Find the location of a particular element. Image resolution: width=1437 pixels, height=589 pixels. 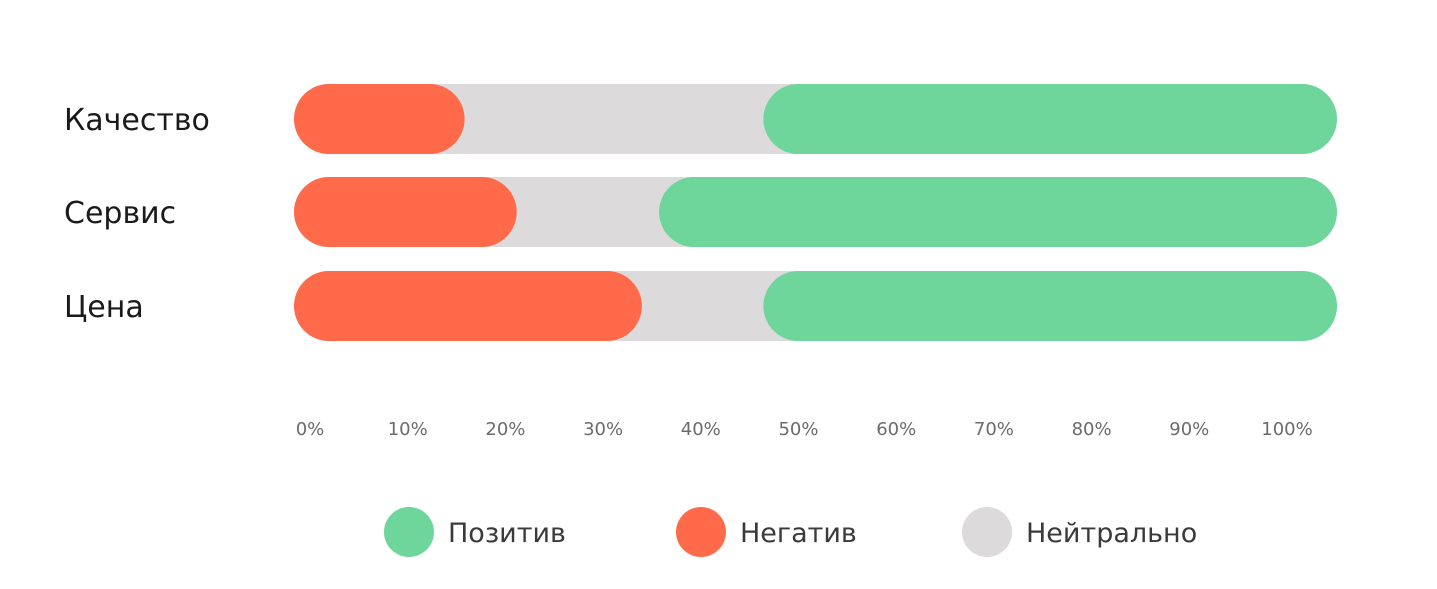

x-tick-label: 50% is located at coordinates (798, 429).